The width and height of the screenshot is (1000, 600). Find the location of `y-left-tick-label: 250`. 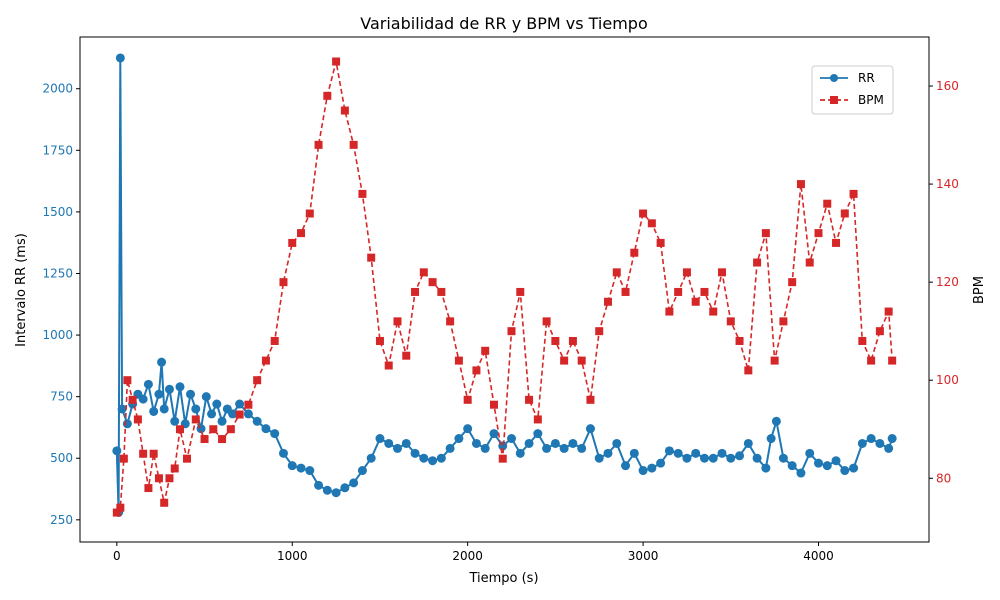

y-left-tick-label: 250 is located at coordinates (61, 520).